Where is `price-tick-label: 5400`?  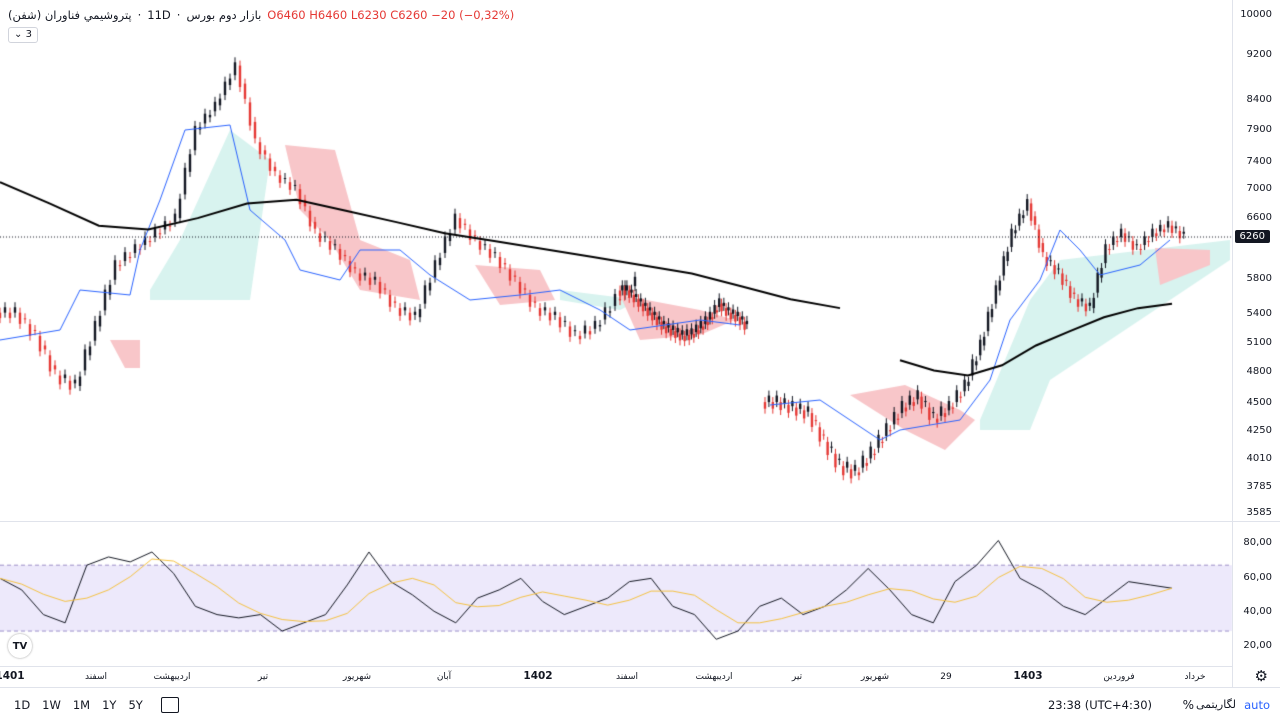
price-tick-label: 5400 is located at coordinates (1259, 313).